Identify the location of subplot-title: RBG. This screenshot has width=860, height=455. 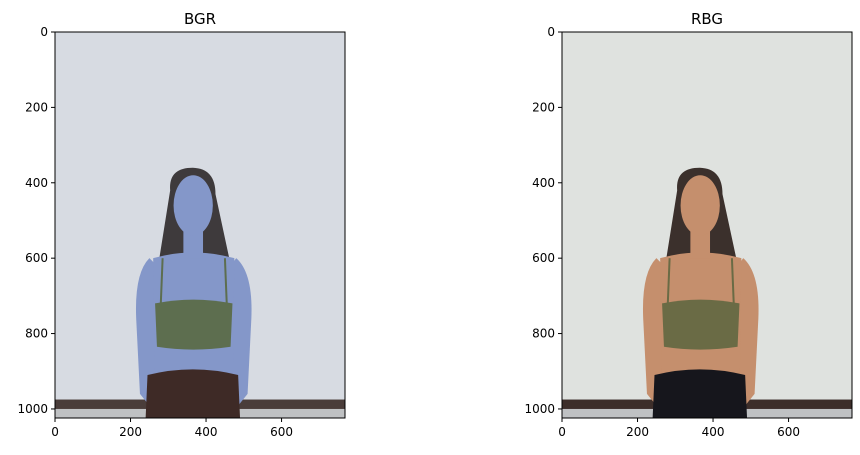
(707, 19).